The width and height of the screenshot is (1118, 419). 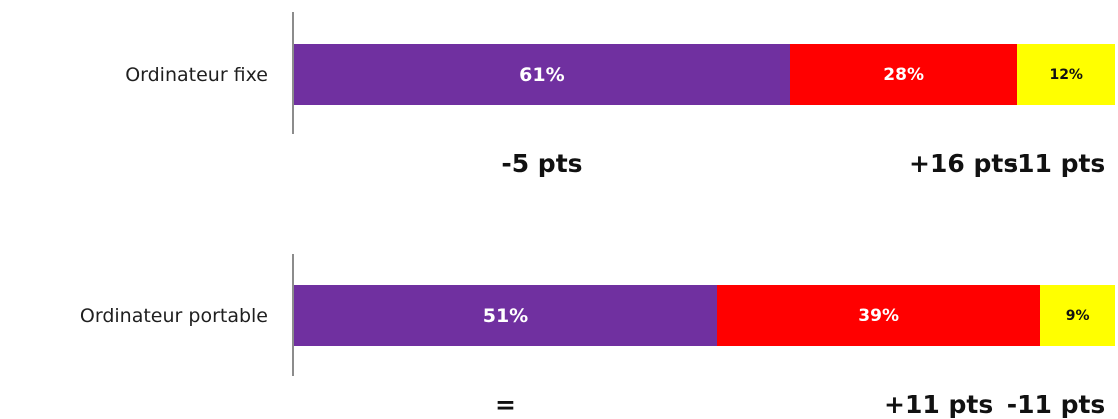 I want to click on change-annotation: +11 pts, so click(x=939, y=404).